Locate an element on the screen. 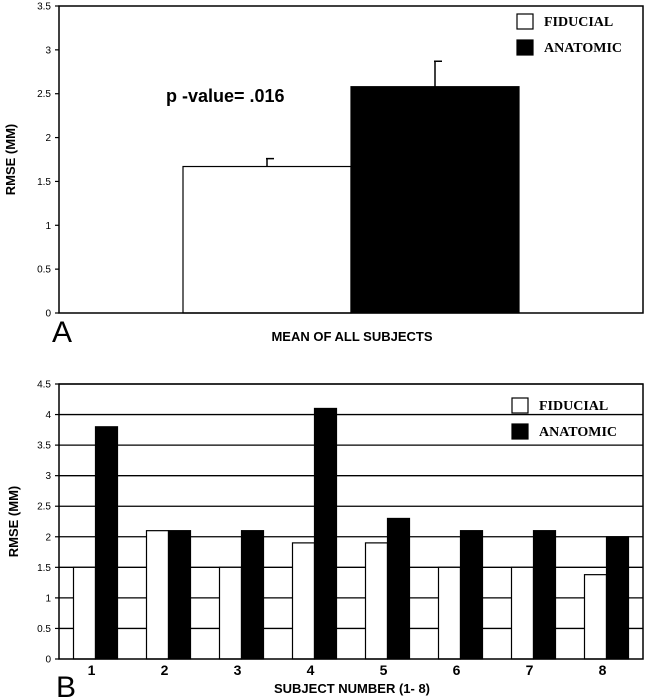 Image resolution: width=650 pixels, height=699 pixels. bar-anatomic-mean-of-all-subjects is located at coordinates (435, 200).